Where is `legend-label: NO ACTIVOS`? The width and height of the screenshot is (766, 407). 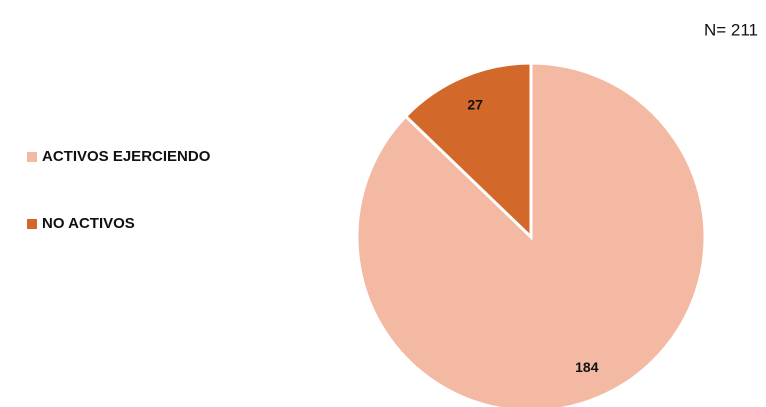
legend-label: NO ACTIVOS is located at coordinates (88, 223).